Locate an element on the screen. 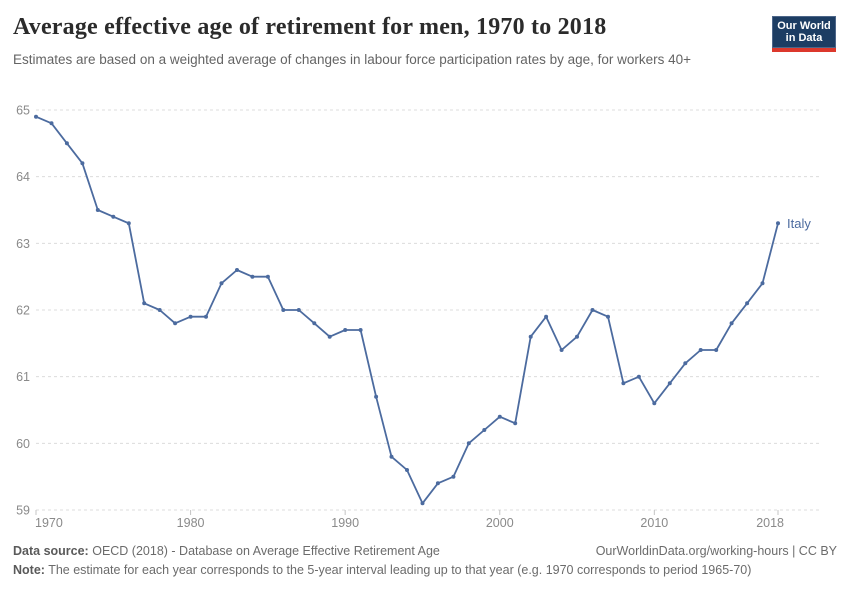 The height and width of the screenshot is (600, 850). x-tick-label: 1970 is located at coordinates (49, 523).